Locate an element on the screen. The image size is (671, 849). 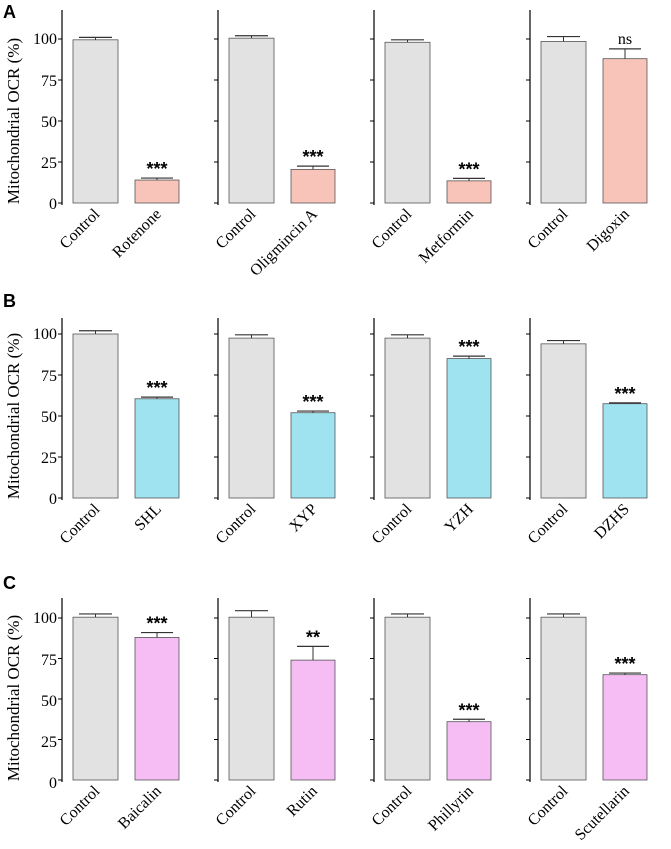
chart-c-4: Control *** Scutellarin is located at coordinates (586, 721).